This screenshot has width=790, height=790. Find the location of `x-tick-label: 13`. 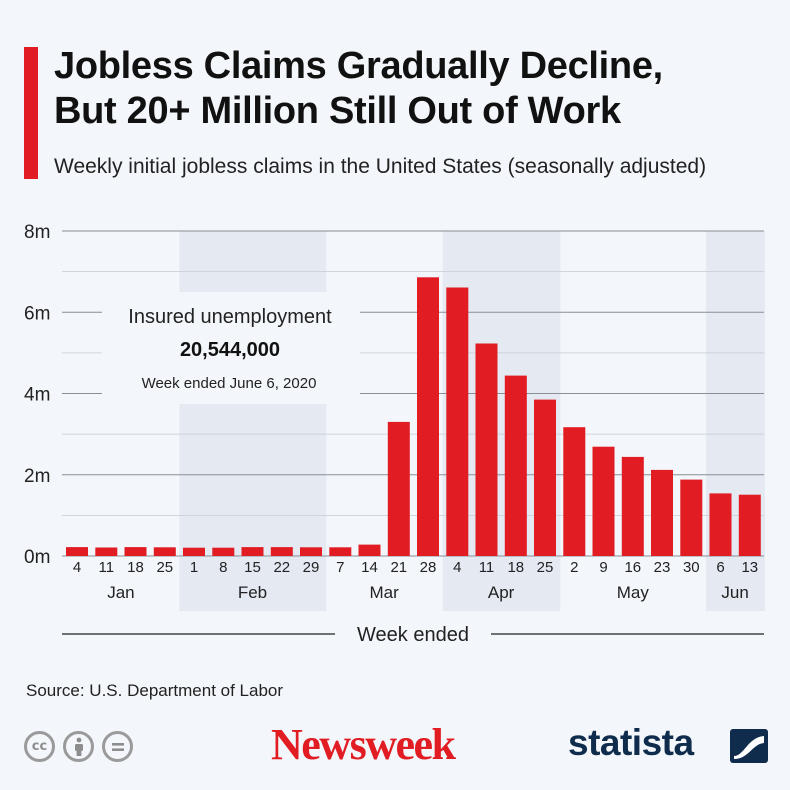

x-tick-label: 13 is located at coordinates (749, 567).